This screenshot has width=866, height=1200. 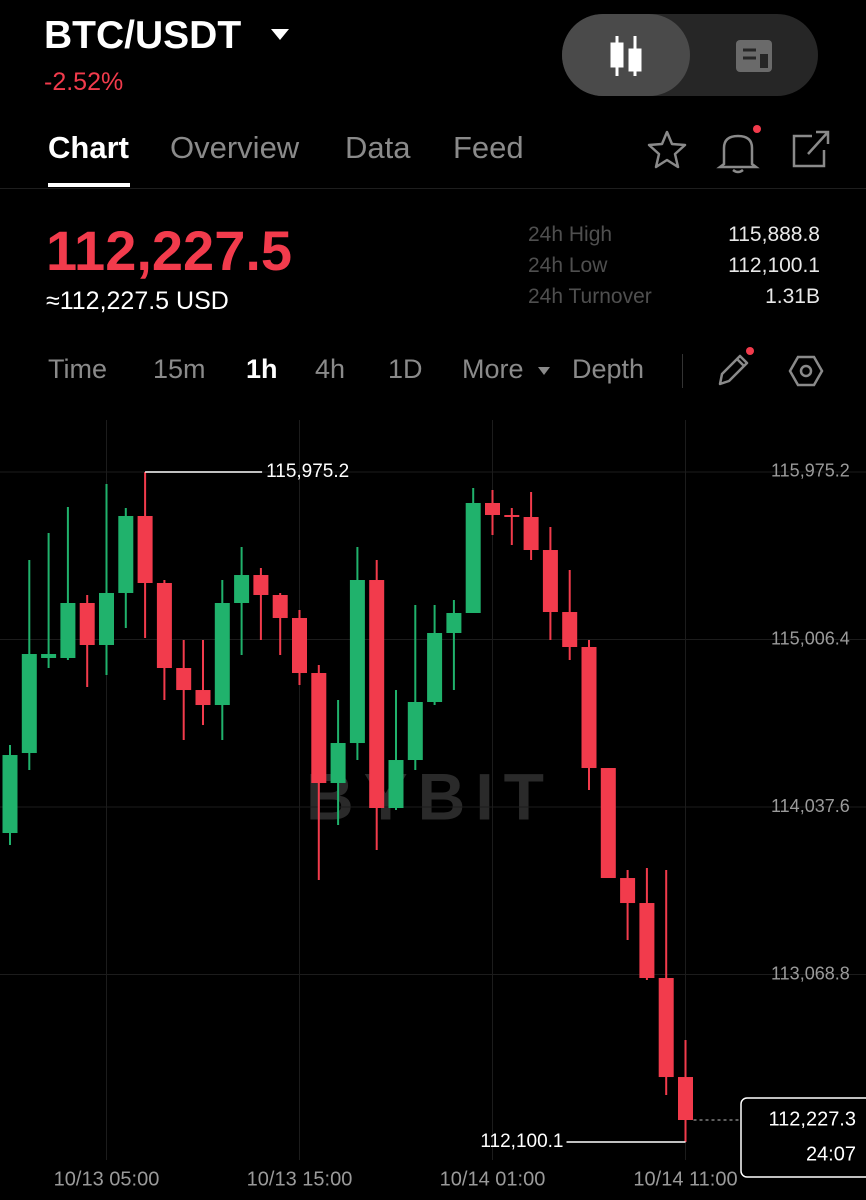 I want to click on info-view-button, so click(x=754, y=55).